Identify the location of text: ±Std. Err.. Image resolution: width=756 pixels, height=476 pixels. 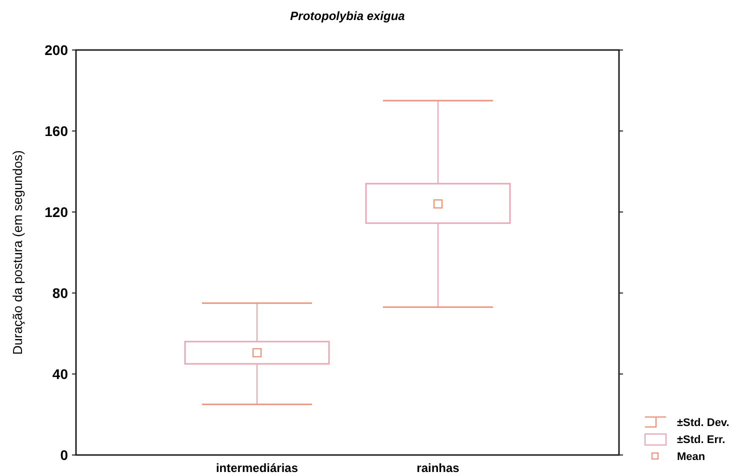
(701, 440).